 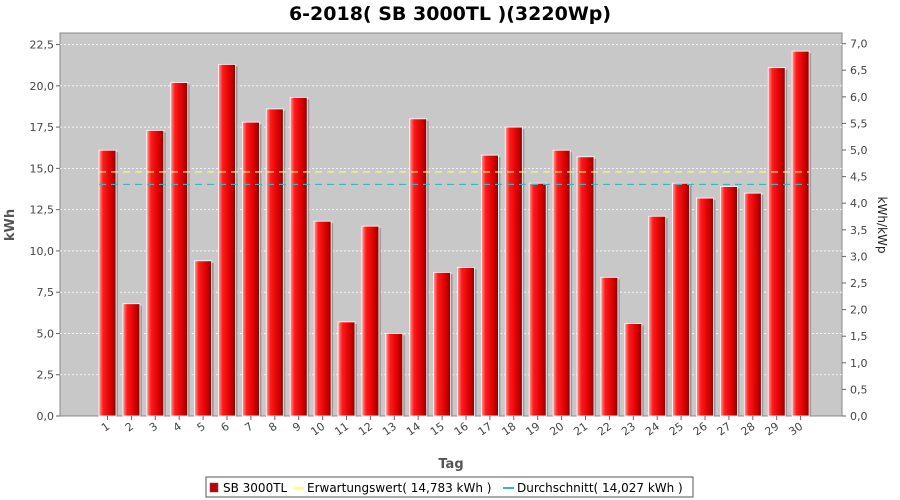 What do you see at coordinates (42, 45) in the screenshot?
I see `y-tick-label: 22,5` at bounding box center [42, 45].